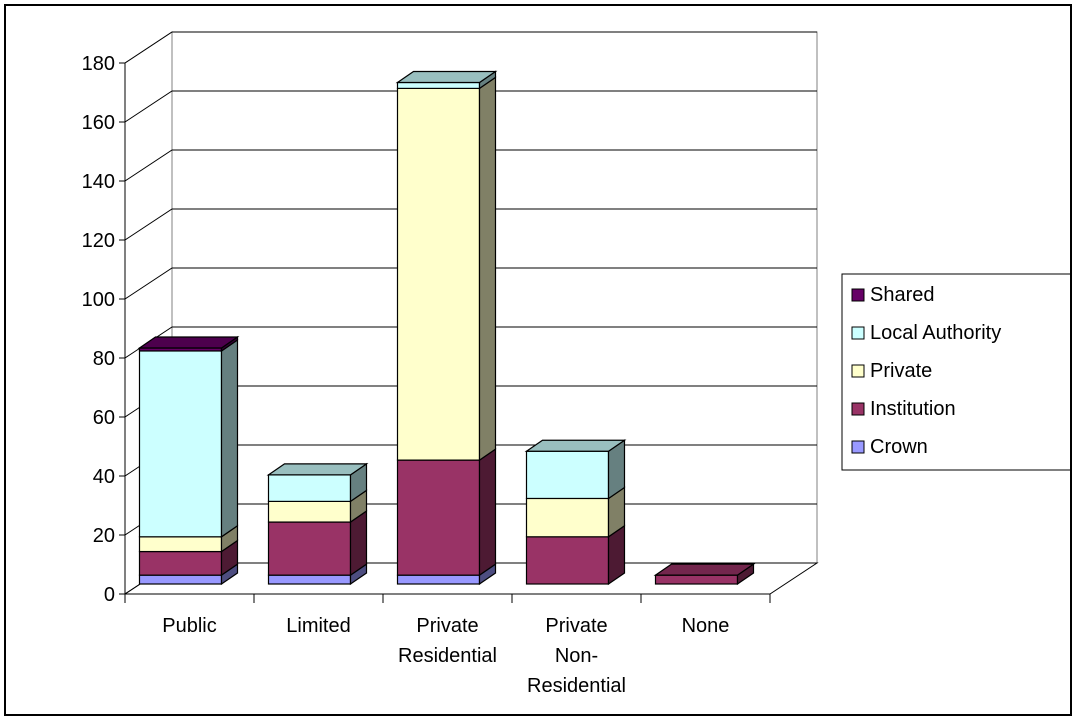  I want to click on legend-label: Local Authority, so click(935, 333).